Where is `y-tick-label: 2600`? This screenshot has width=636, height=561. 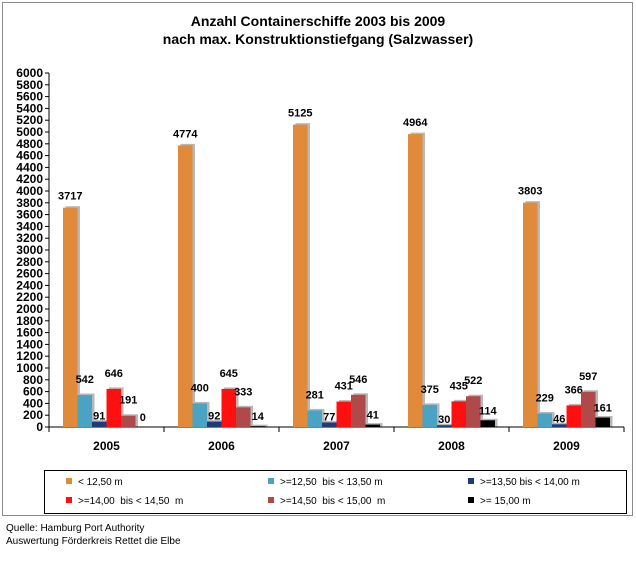 y-tick-label: 2600 is located at coordinates (29, 274).